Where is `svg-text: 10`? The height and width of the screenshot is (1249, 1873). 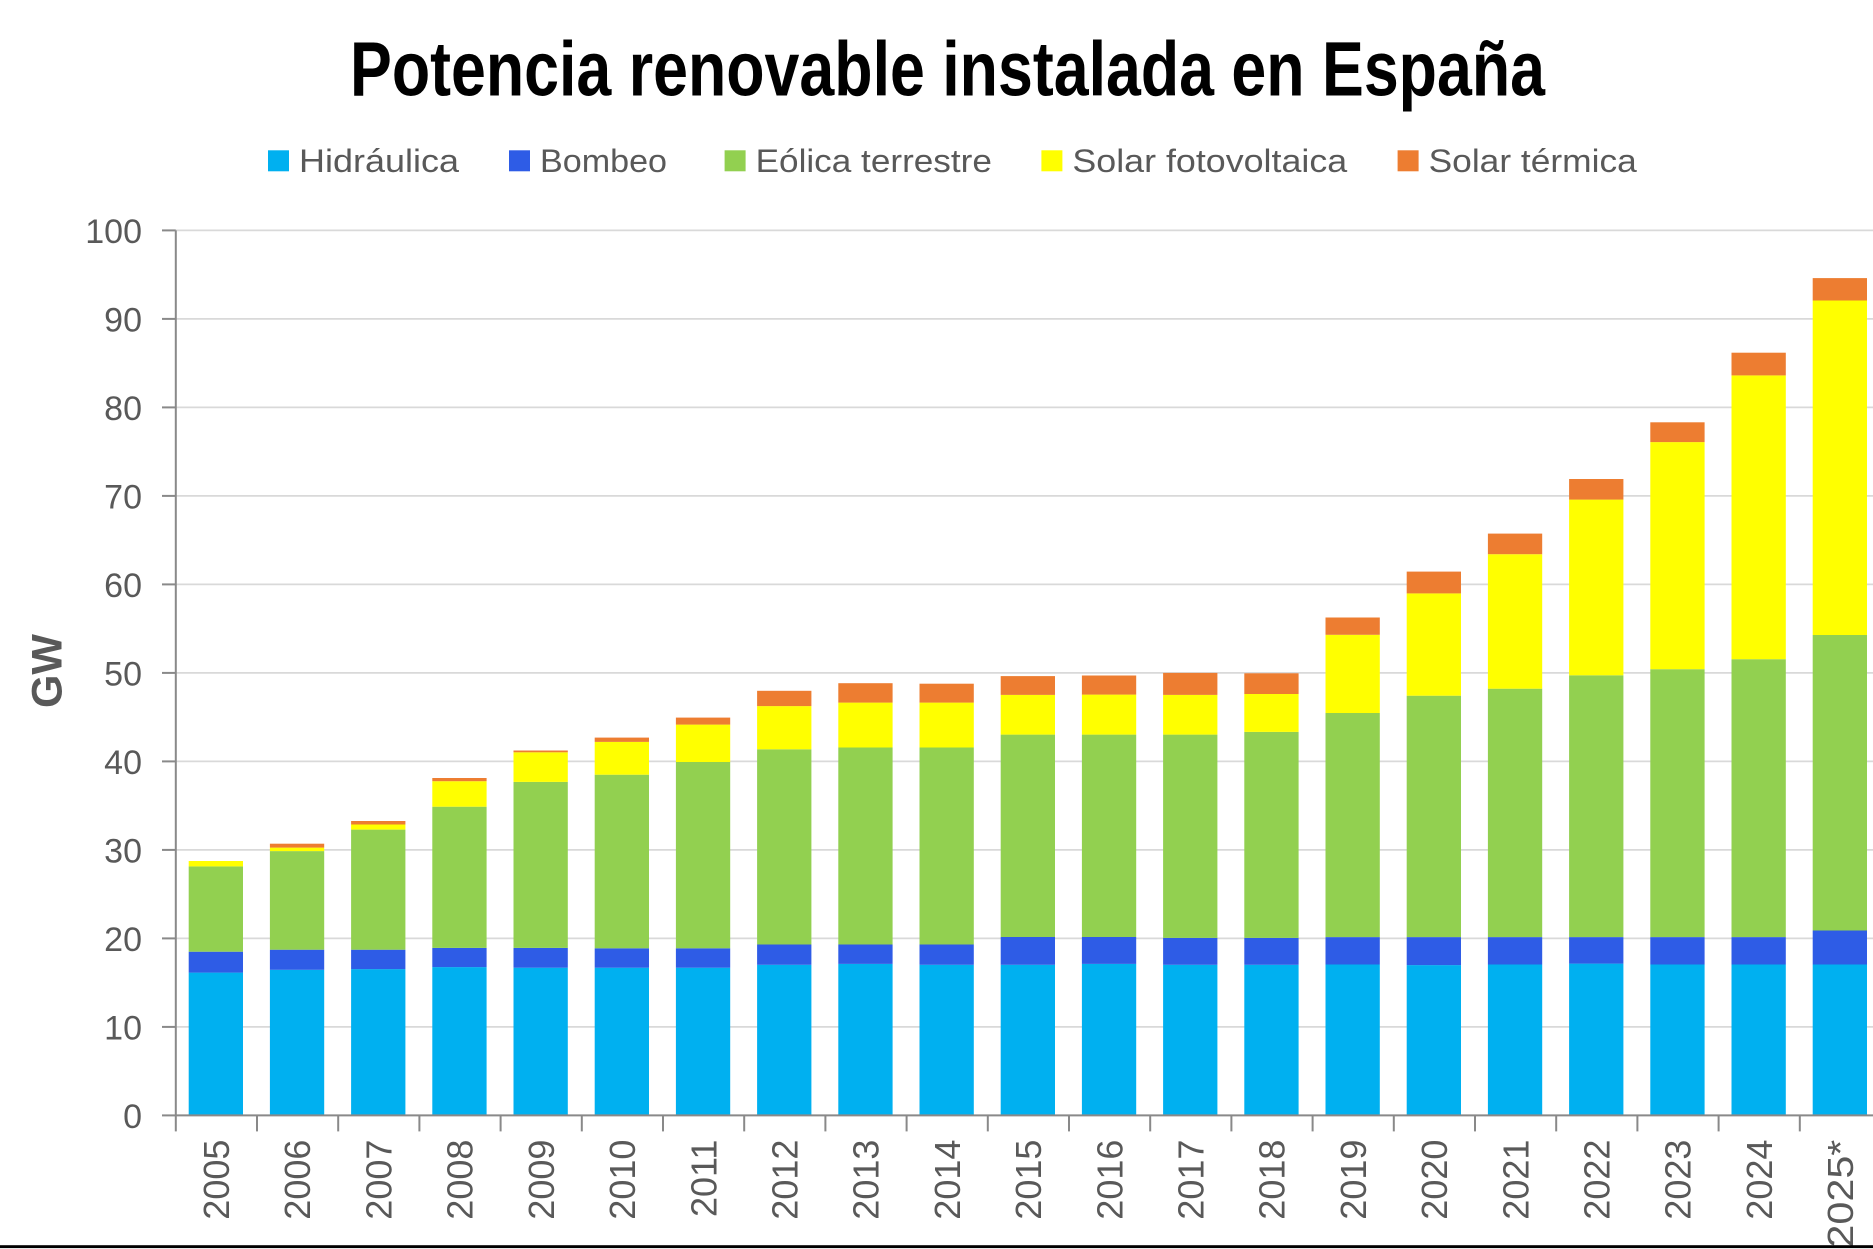
svg-text: 10 is located at coordinates (123, 1028).